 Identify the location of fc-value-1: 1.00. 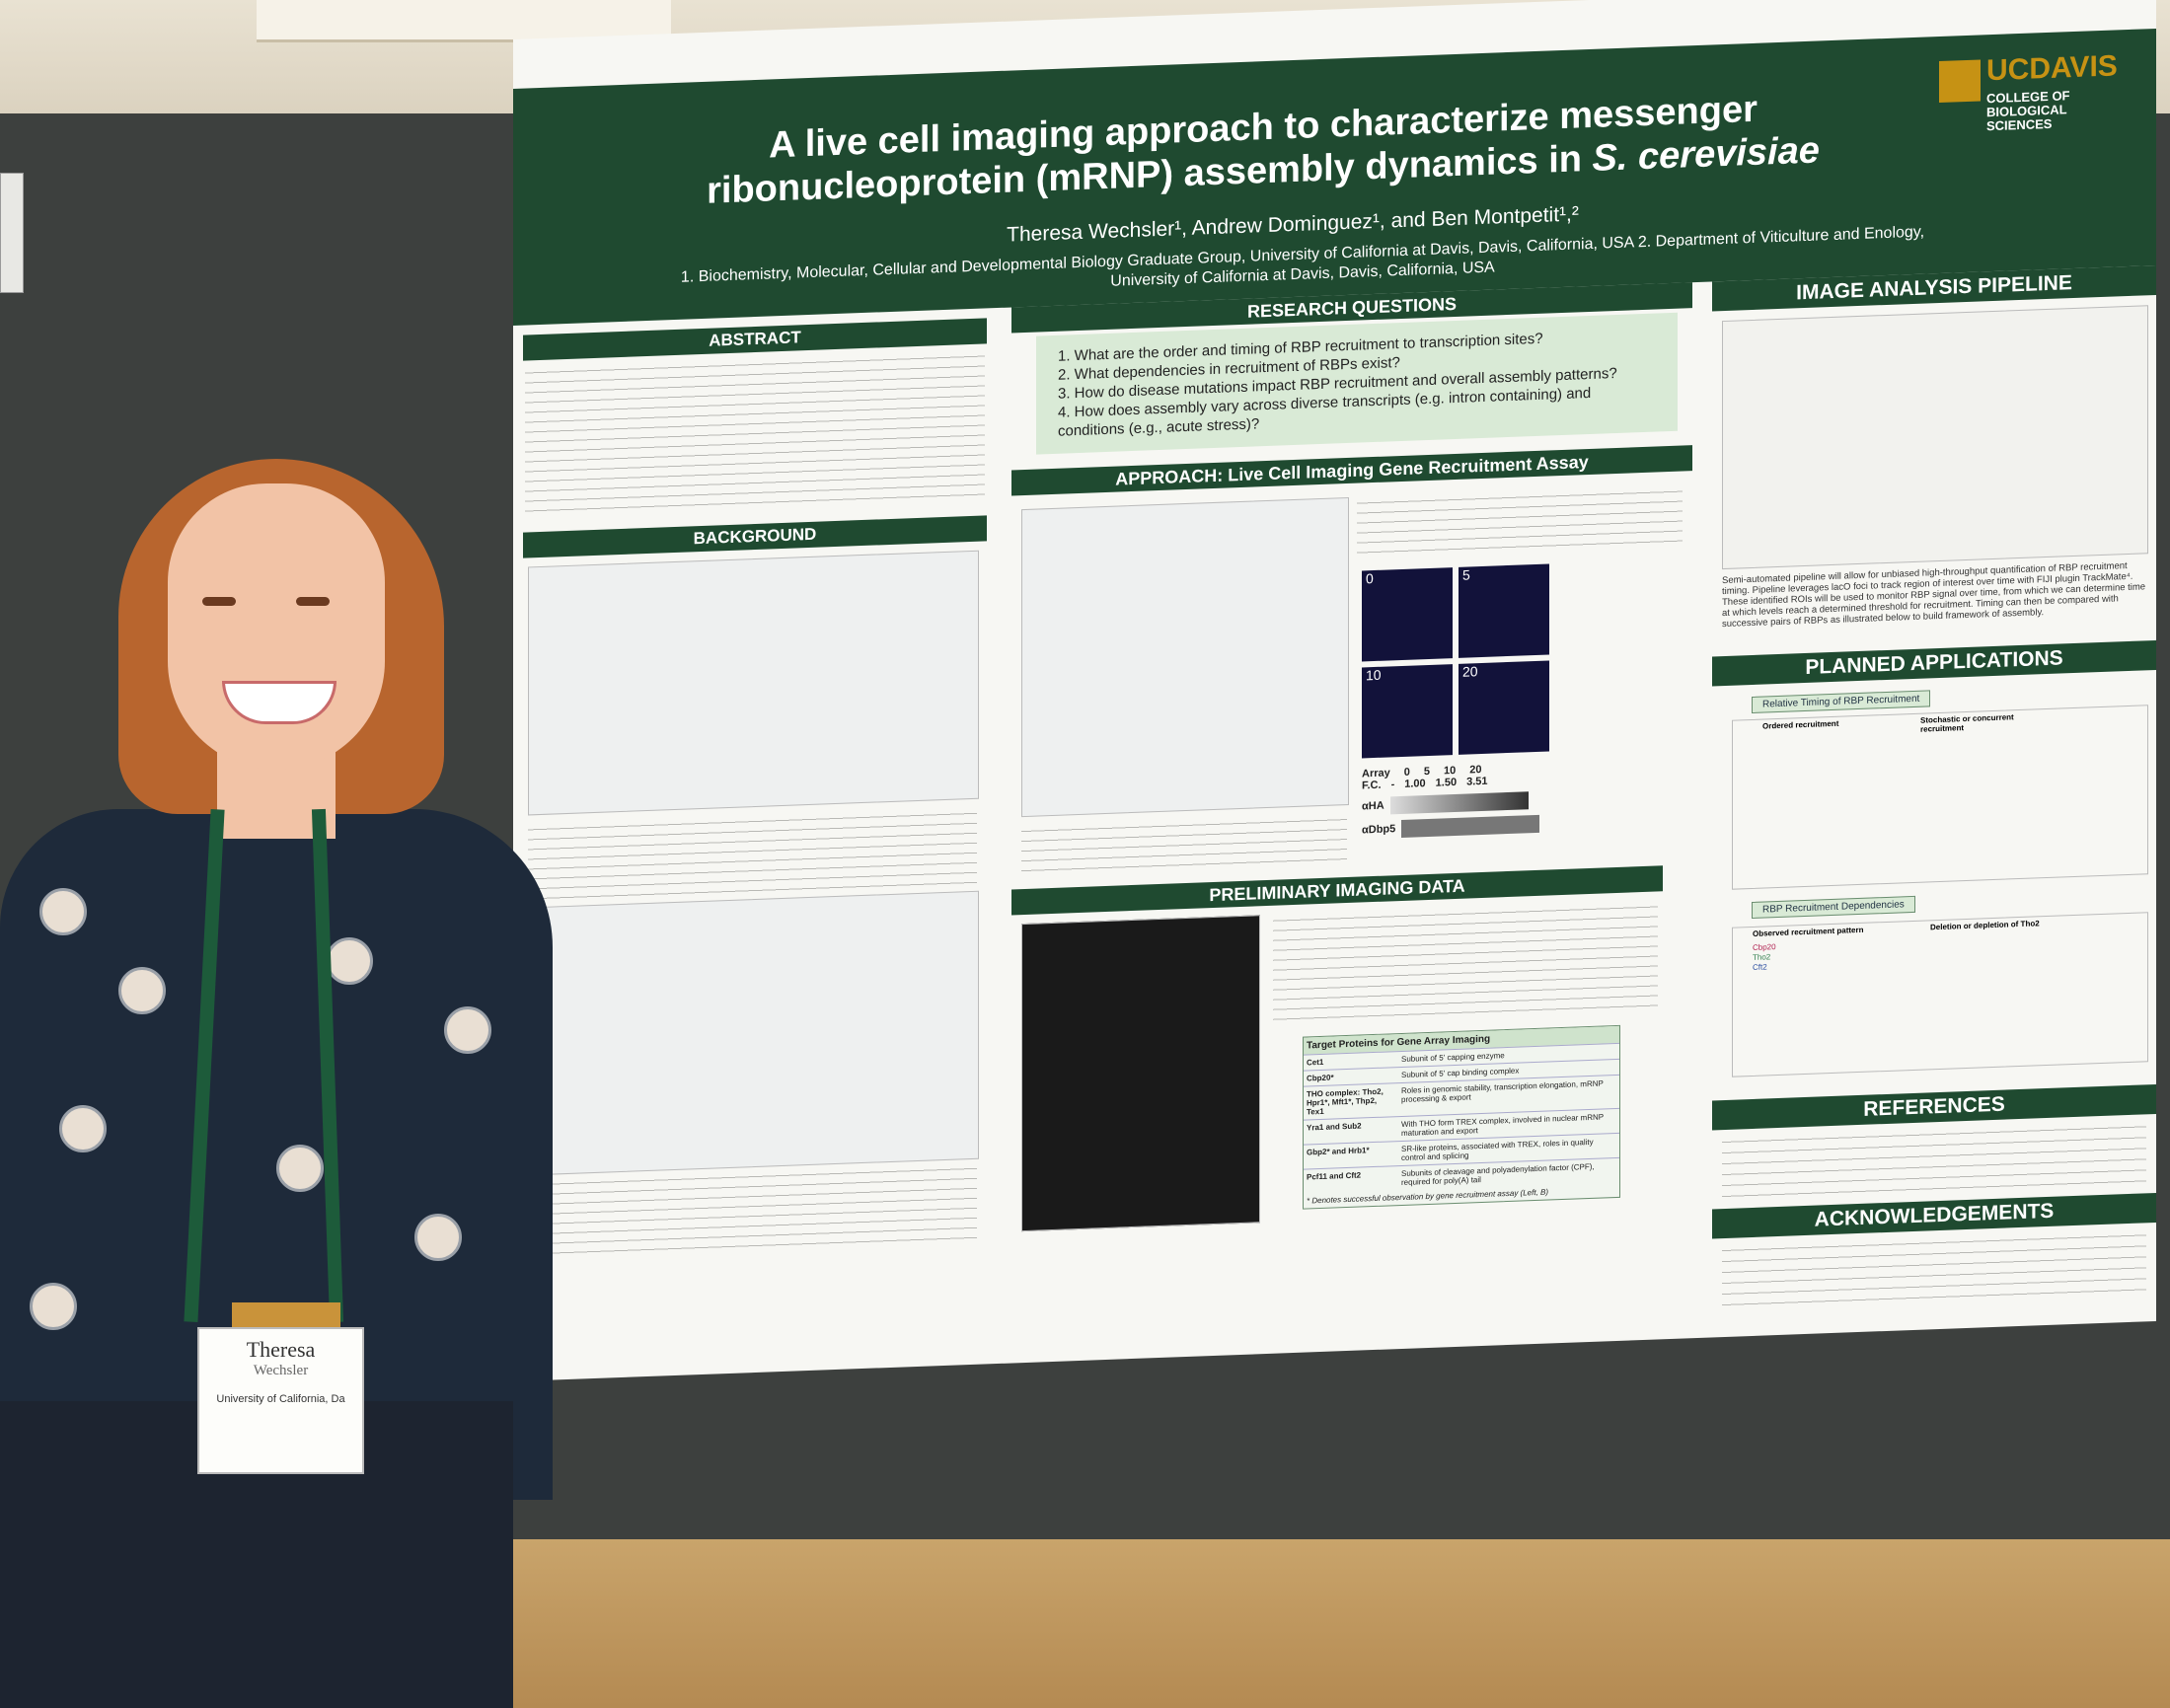
(1415, 784).